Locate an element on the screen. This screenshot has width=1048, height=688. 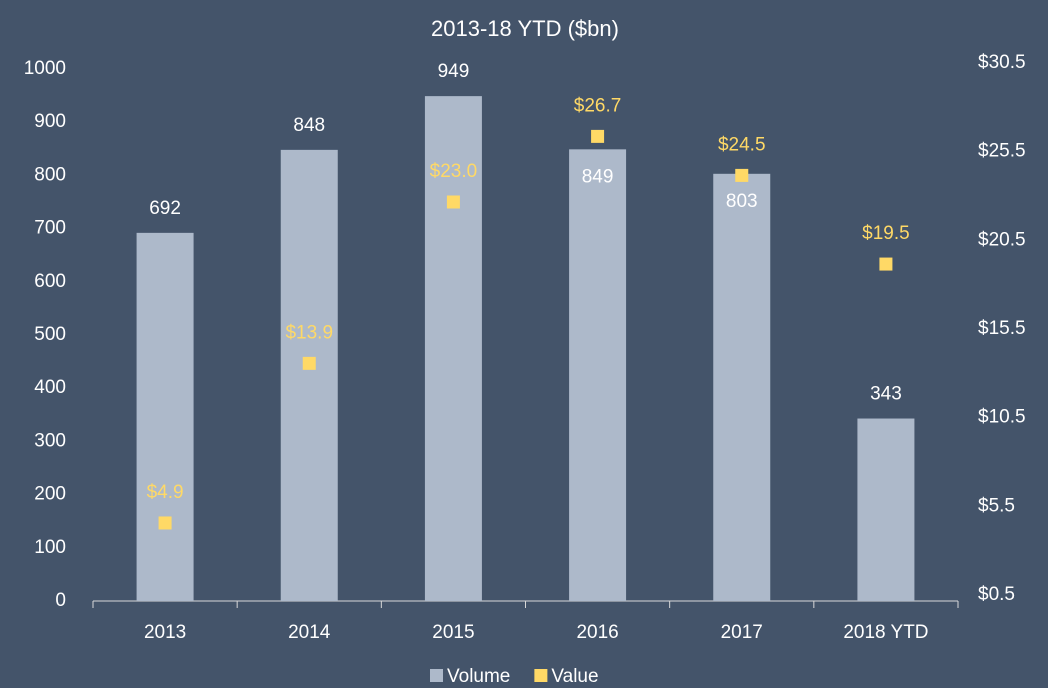
y-tick-label: 400 is located at coordinates (50, 387).